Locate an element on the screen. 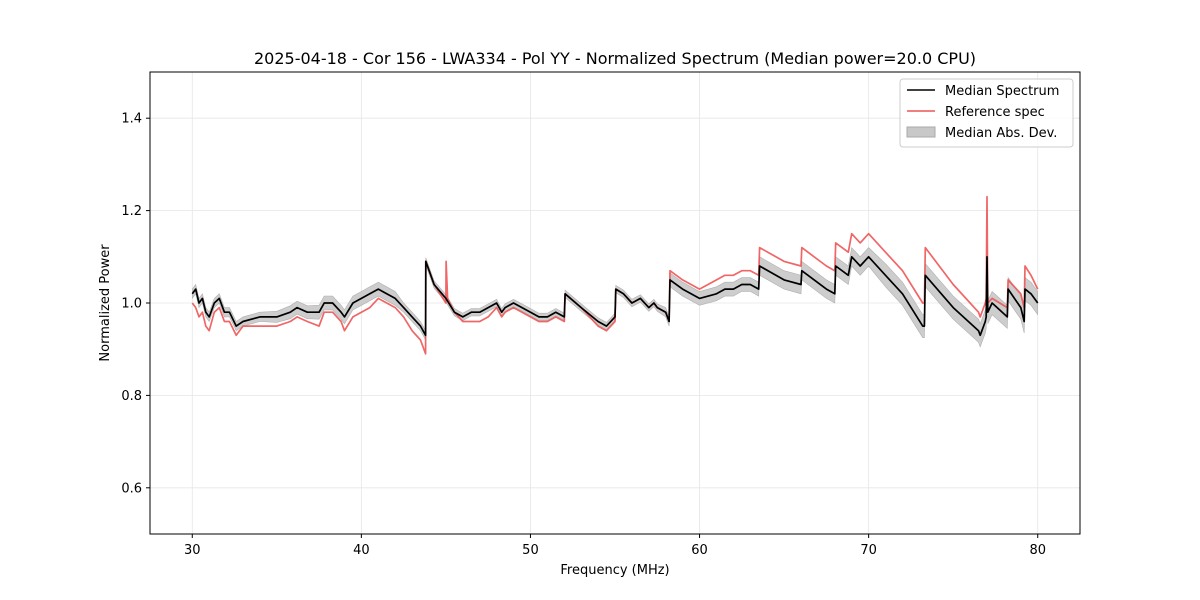  median-layer is located at coordinates (615, 296).